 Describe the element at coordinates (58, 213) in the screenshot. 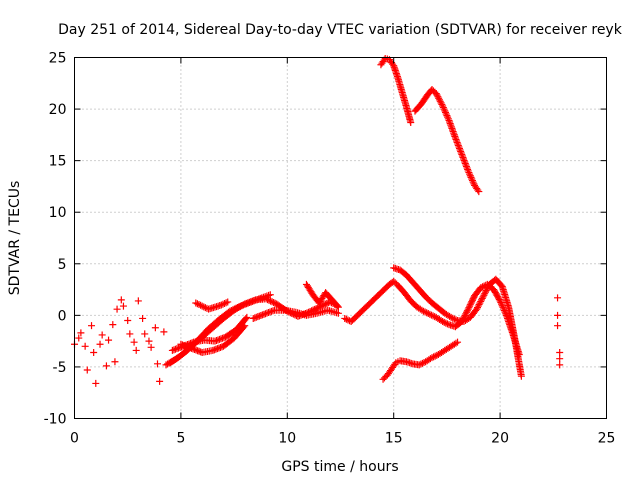

I see `y-tick-label: 10` at that location.